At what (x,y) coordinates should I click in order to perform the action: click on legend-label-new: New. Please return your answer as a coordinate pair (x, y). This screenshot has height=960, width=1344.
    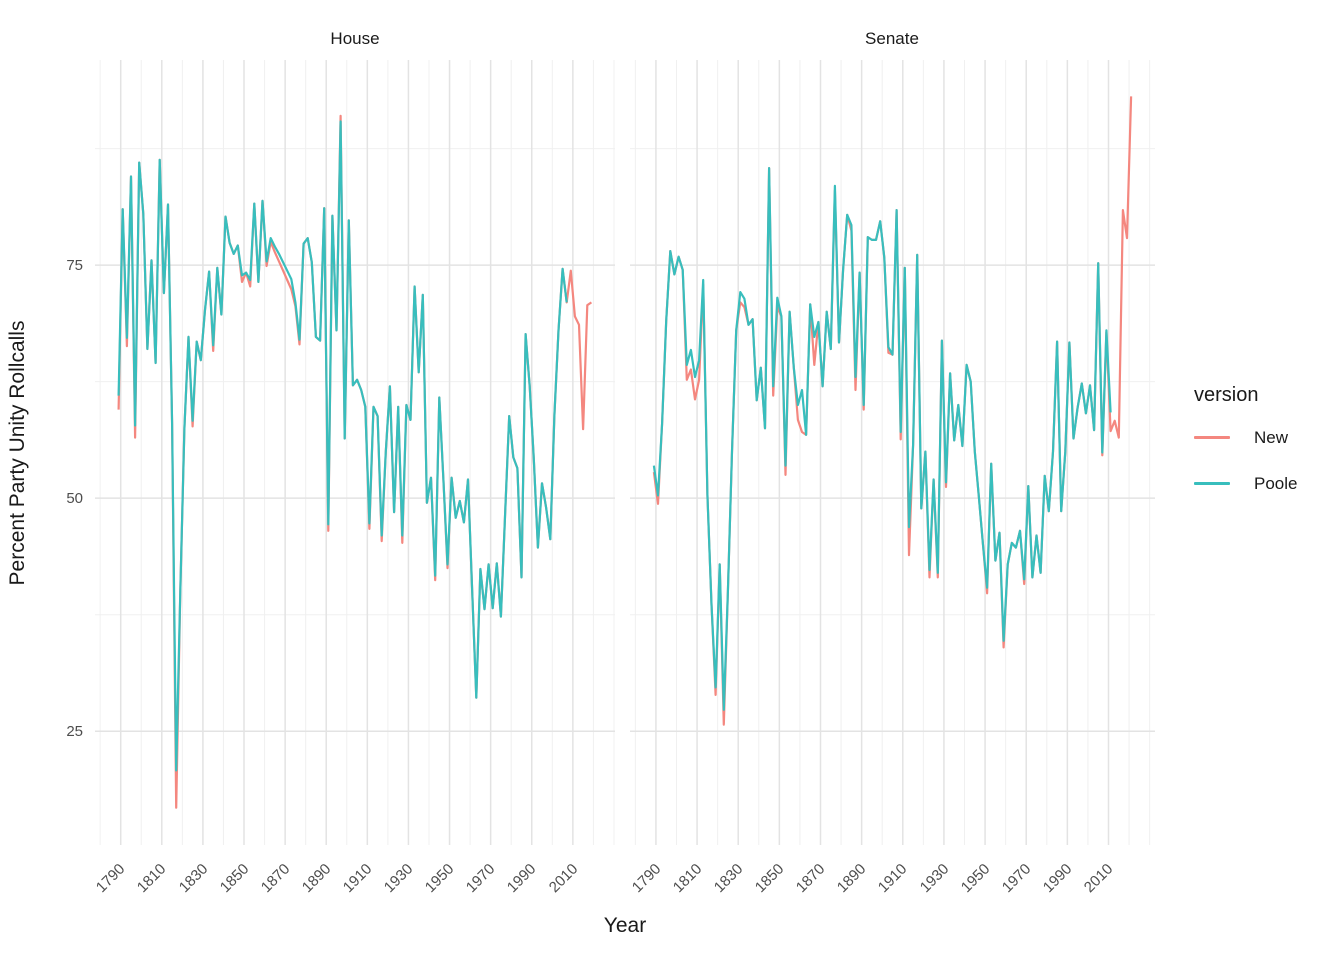
    Looking at the image, I should click on (1271, 437).